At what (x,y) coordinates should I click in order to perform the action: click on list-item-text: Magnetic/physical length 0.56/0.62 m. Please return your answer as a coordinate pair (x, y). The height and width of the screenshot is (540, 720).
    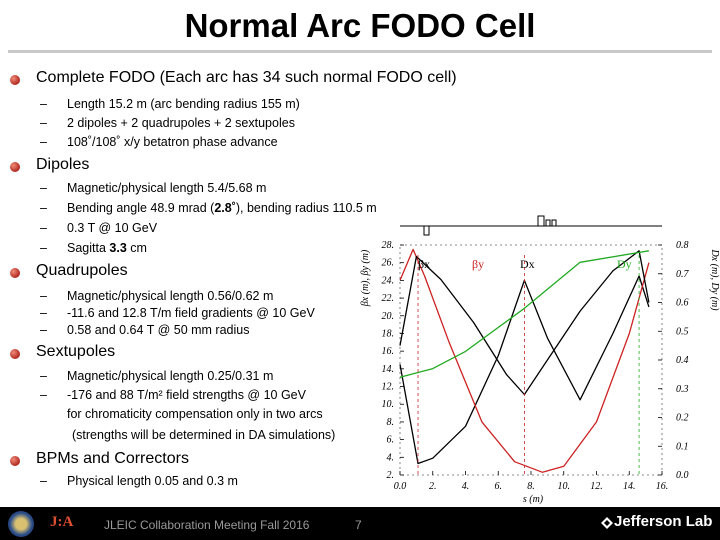
    Looking at the image, I should click on (170, 296).